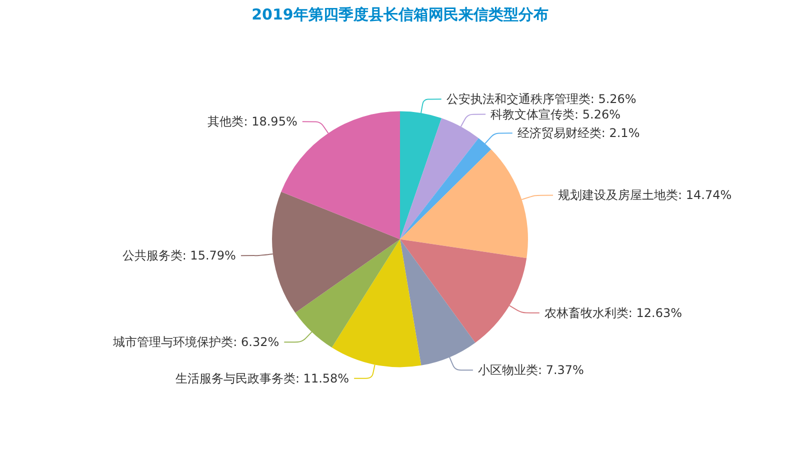  What do you see at coordinates (578, 133) in the screenshot?
I see `slice-label: 经济贸易财经类: 2.1%` at bounding box center [578, 133].